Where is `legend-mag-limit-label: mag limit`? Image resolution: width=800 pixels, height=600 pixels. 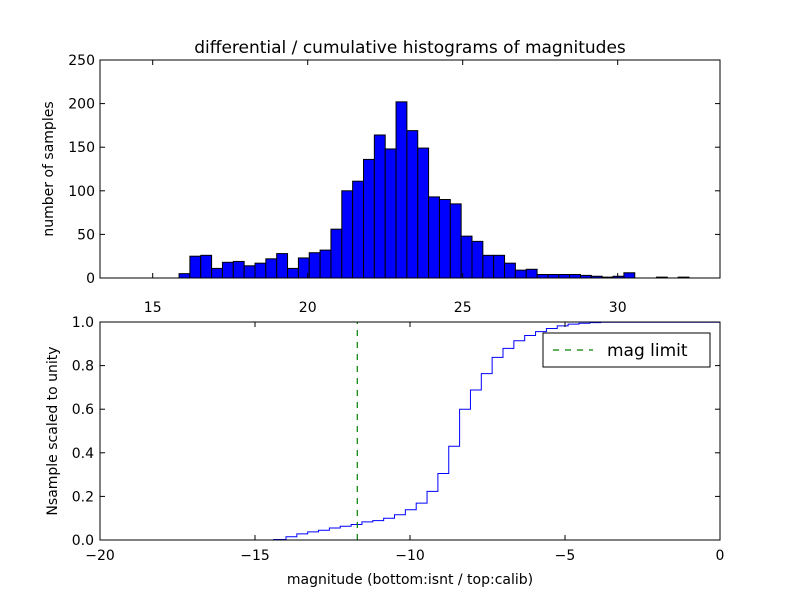
legend-mag-limit-label: mag limit is located at coordinates (647, 351).